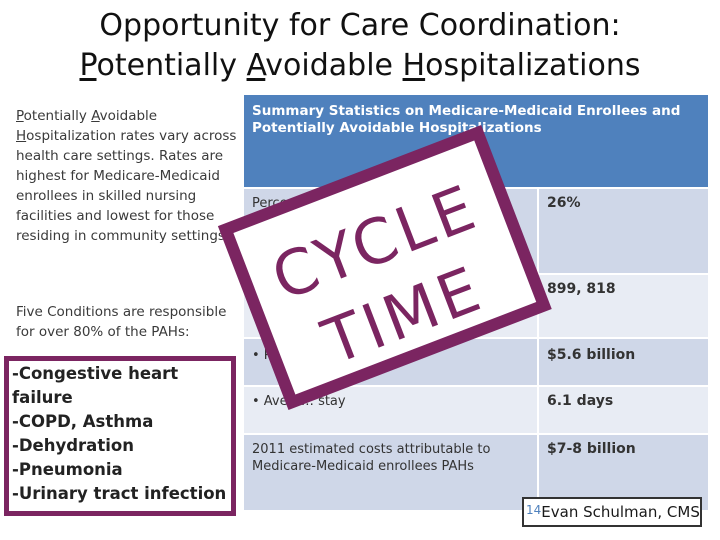 Image resolution: width=720 pixels, height=540 pixels. What do you see at coordinates (623, 410) in the screenshot?
I see `row-value: 6.1 days` at bounding box center [623, 410].